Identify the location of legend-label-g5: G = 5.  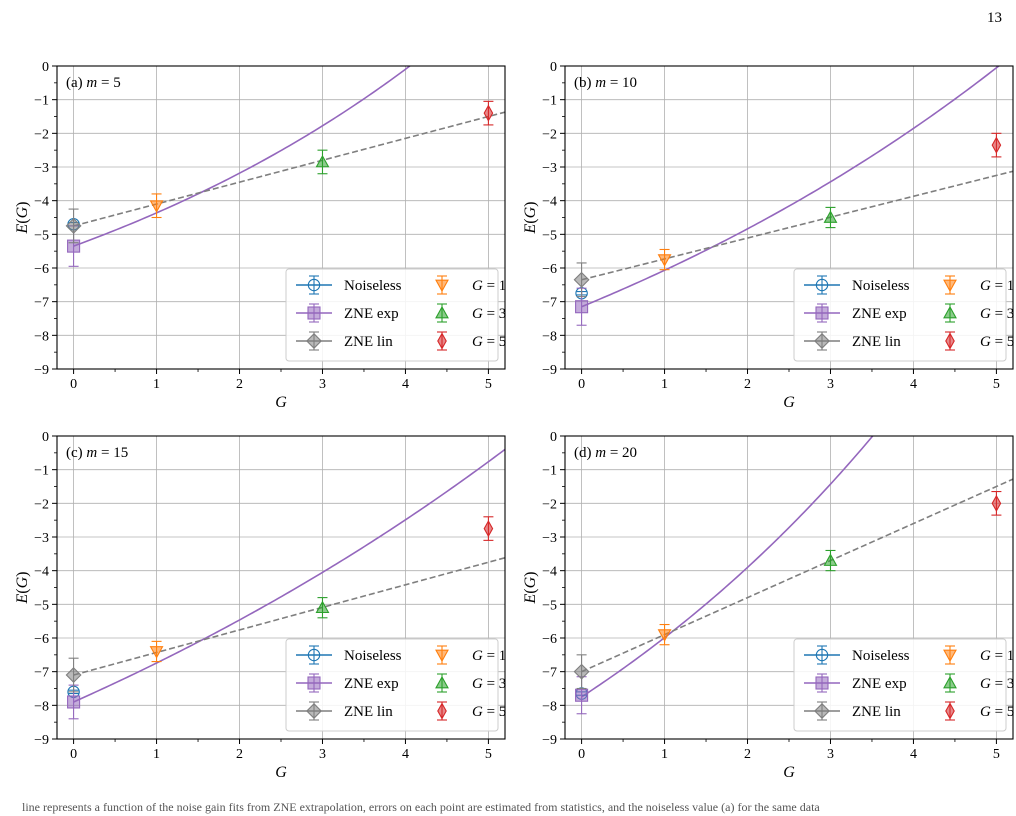
(997, 342).